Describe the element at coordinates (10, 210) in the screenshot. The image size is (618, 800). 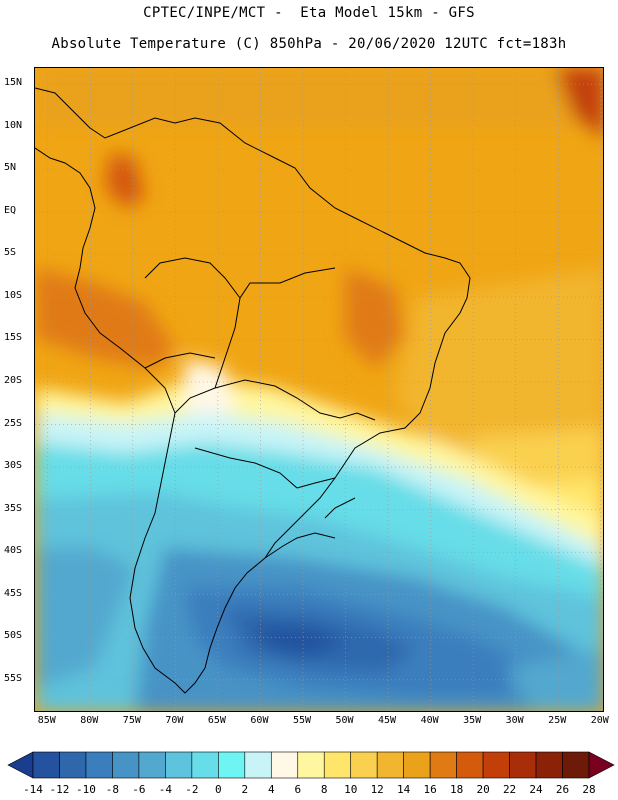
I see `latitude-label: EQ` at that location.